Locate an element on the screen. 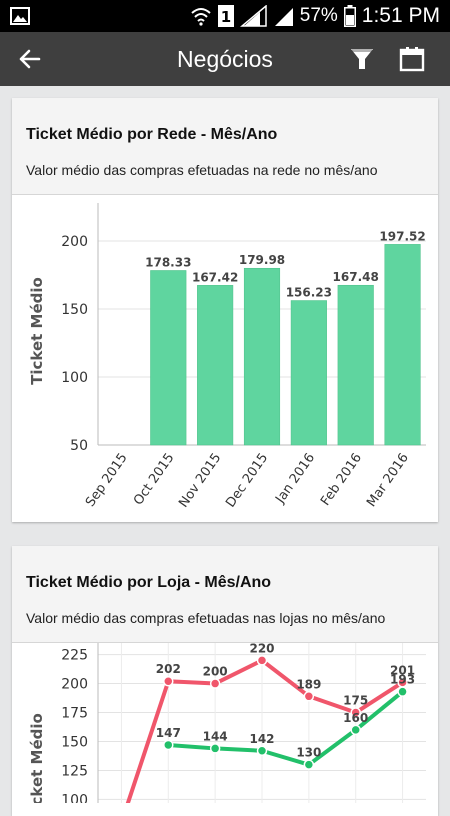  sim-number: 1 is located at coordinates (226, 17).